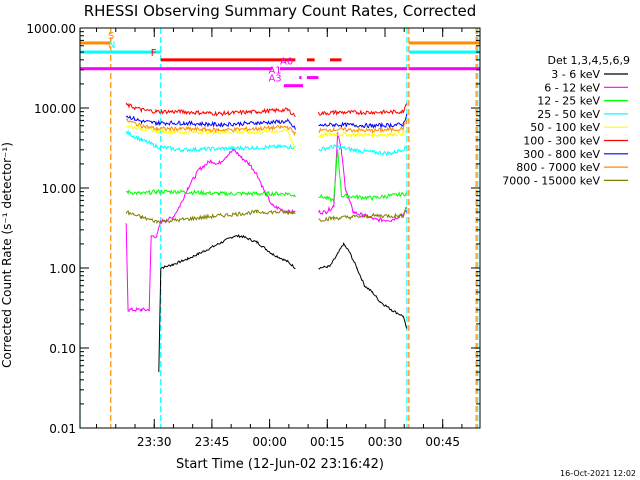 The height and width of the screenshot is (480, 640). What do you see at coordinates (575, 74) in the screenshot?
I see `legend-label: 3 - 6 keV` at bounding box center [575, 74].